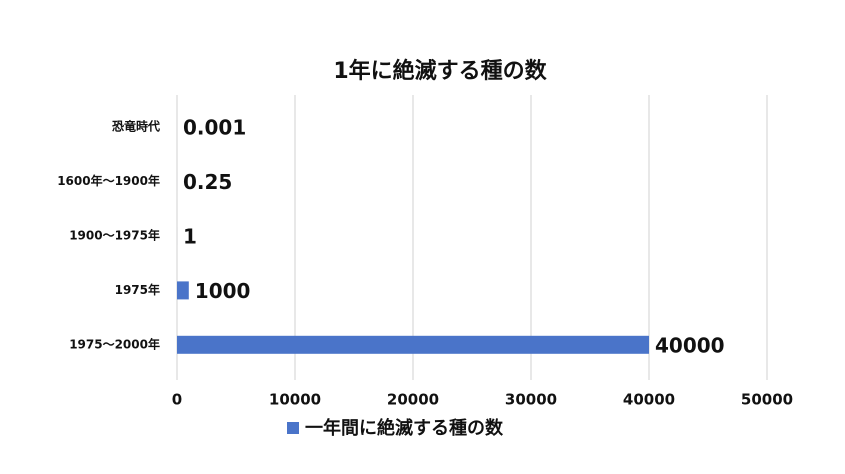 The width and height of the screenshot is (845, 474). What do you see at coordinates (136, 126) in the screenshot?
I see `y-tick-label: 恐竜時代` at bounding box center [136, 126].